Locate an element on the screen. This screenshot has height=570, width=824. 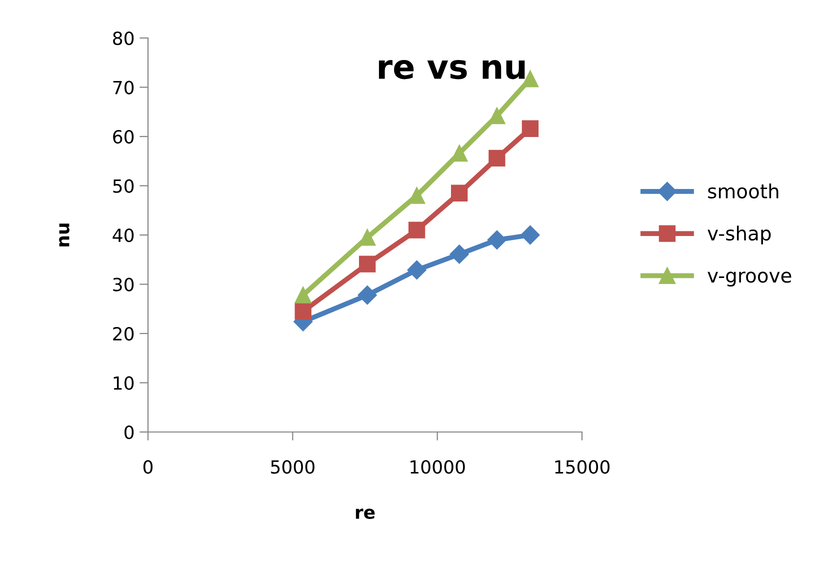
legend-label: v-groove is located at coordinates (750, 279).